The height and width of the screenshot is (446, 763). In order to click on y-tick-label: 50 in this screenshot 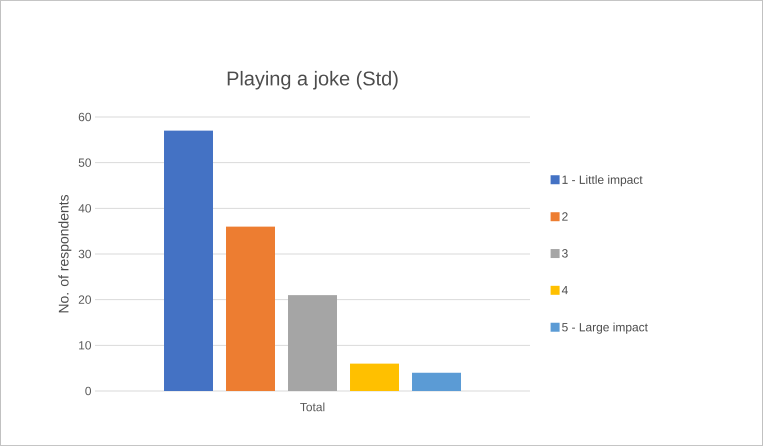, I will do `click(85, 162)`.